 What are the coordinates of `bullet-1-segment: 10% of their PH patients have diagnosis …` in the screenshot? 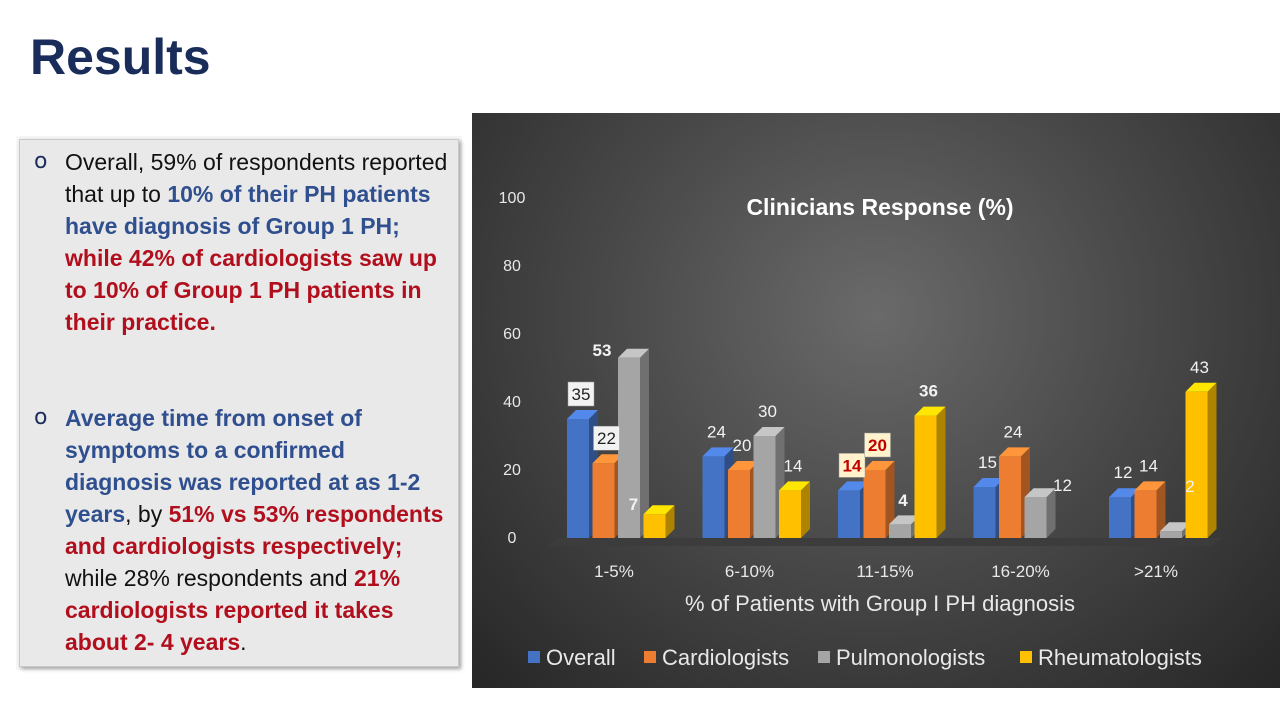 It's located at (248, 210).